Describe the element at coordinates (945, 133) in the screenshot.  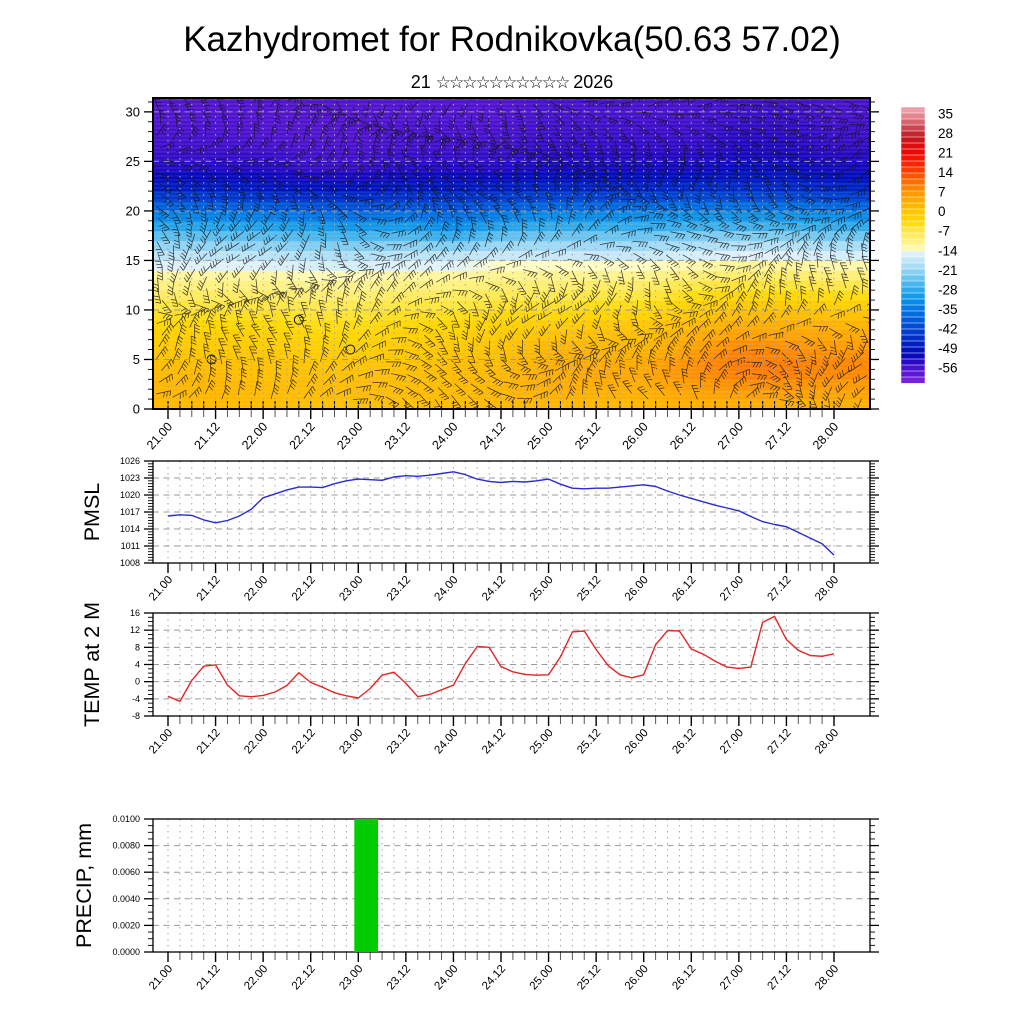
I see `colorbar-label: 28` at that location.